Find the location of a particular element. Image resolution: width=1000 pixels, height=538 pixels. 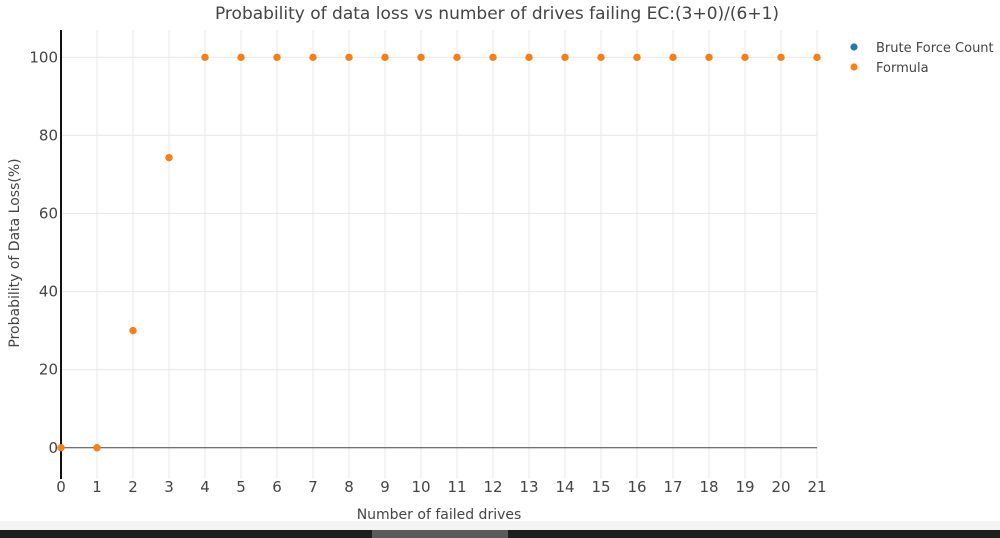

y-tick-label: 80 is located at coordinates (48, 135).